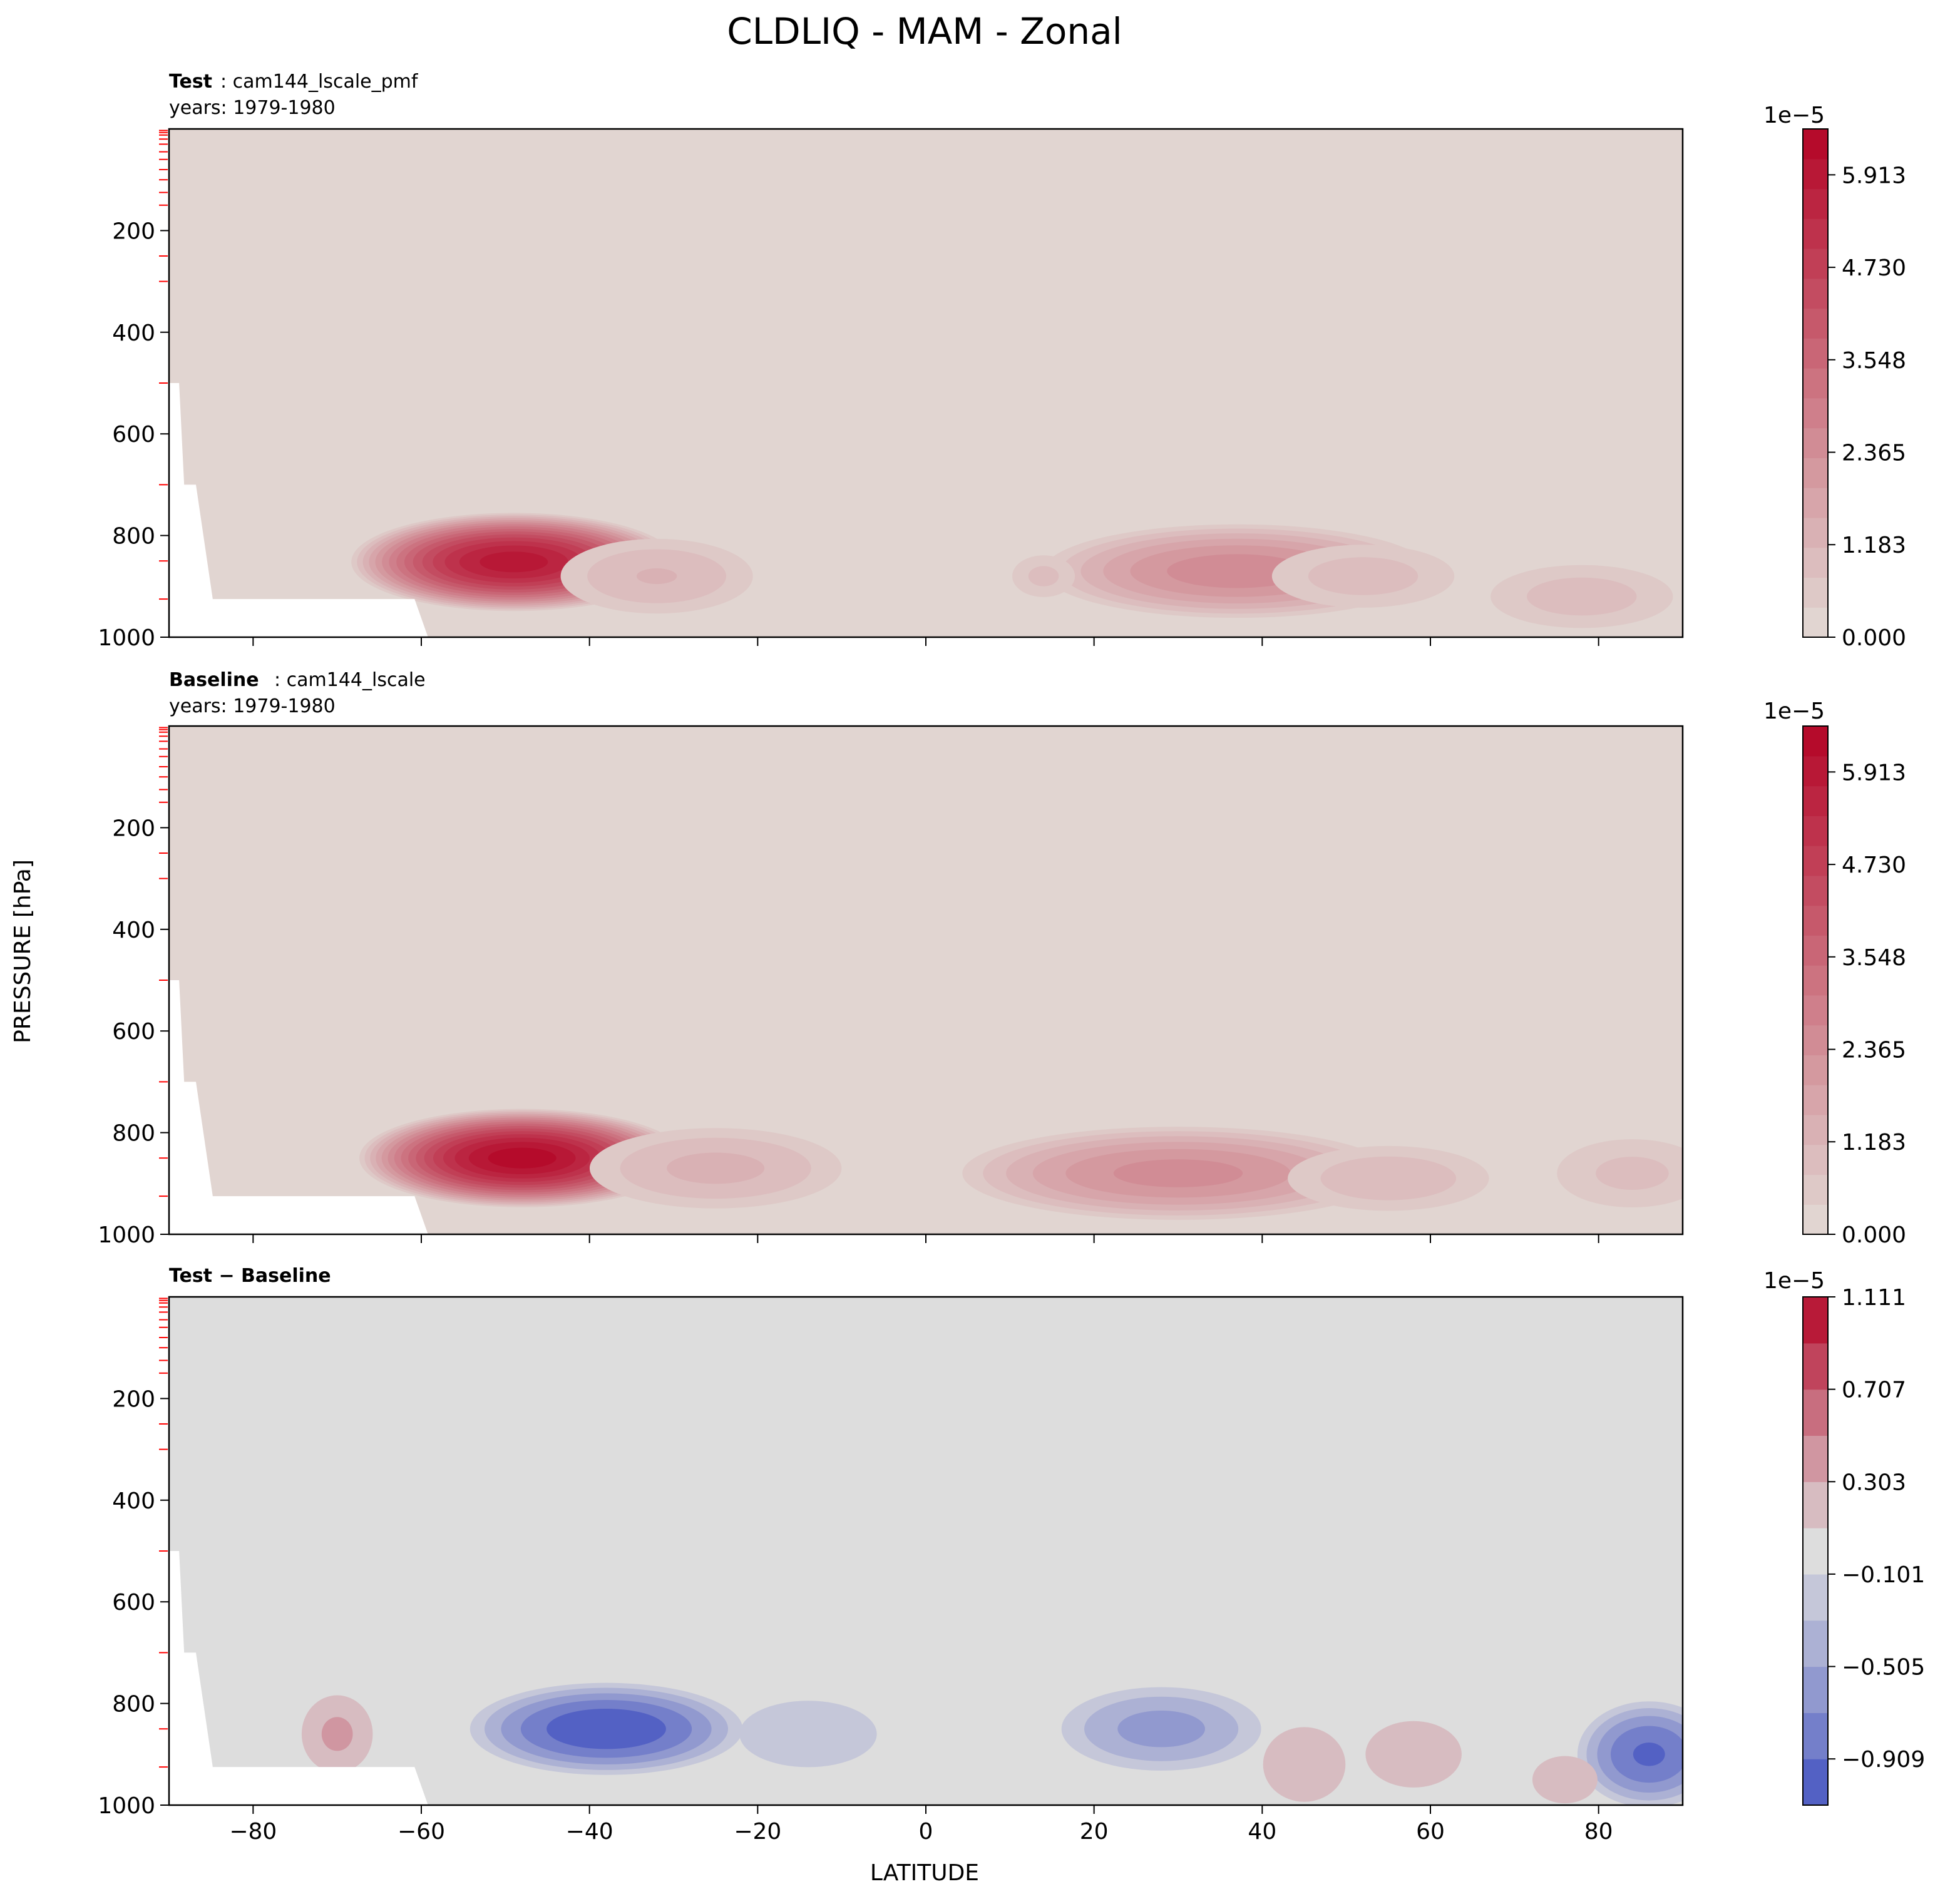 The height and width of the screenshot is (1899, 1960). Describe the element at coordinates (1883, 1575) in the screenshot. I see `colorbar-tick-label: −0.101` at that location.